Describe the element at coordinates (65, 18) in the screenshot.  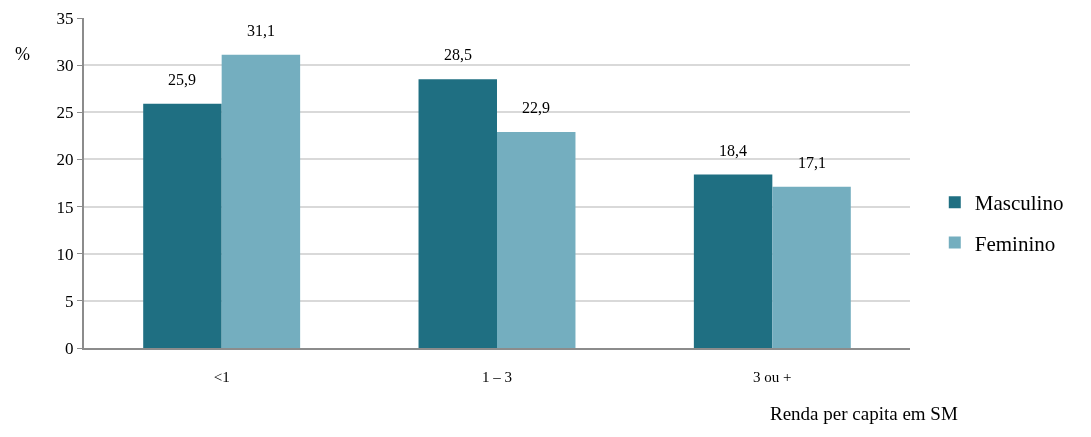
I see `y-tick-label: 35` at that location.